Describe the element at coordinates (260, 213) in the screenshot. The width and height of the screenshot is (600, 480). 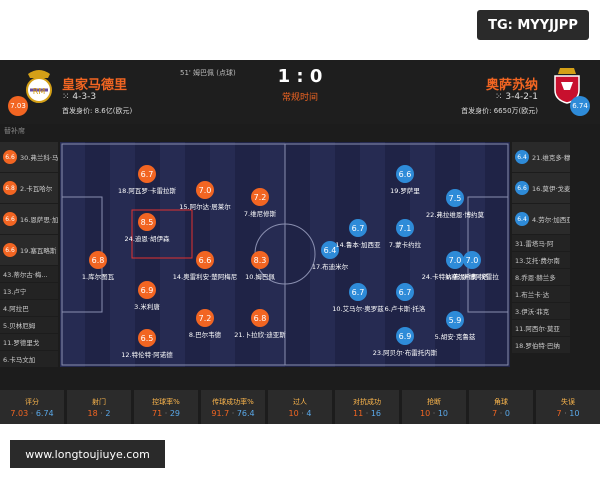
I see `player-name: 7.维尼修斯` at that location.